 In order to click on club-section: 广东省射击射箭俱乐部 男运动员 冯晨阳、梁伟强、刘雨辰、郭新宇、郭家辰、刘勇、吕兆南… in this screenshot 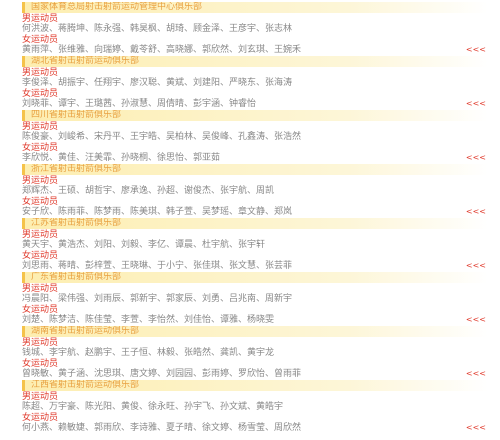, I will do `click(255, 299)`.